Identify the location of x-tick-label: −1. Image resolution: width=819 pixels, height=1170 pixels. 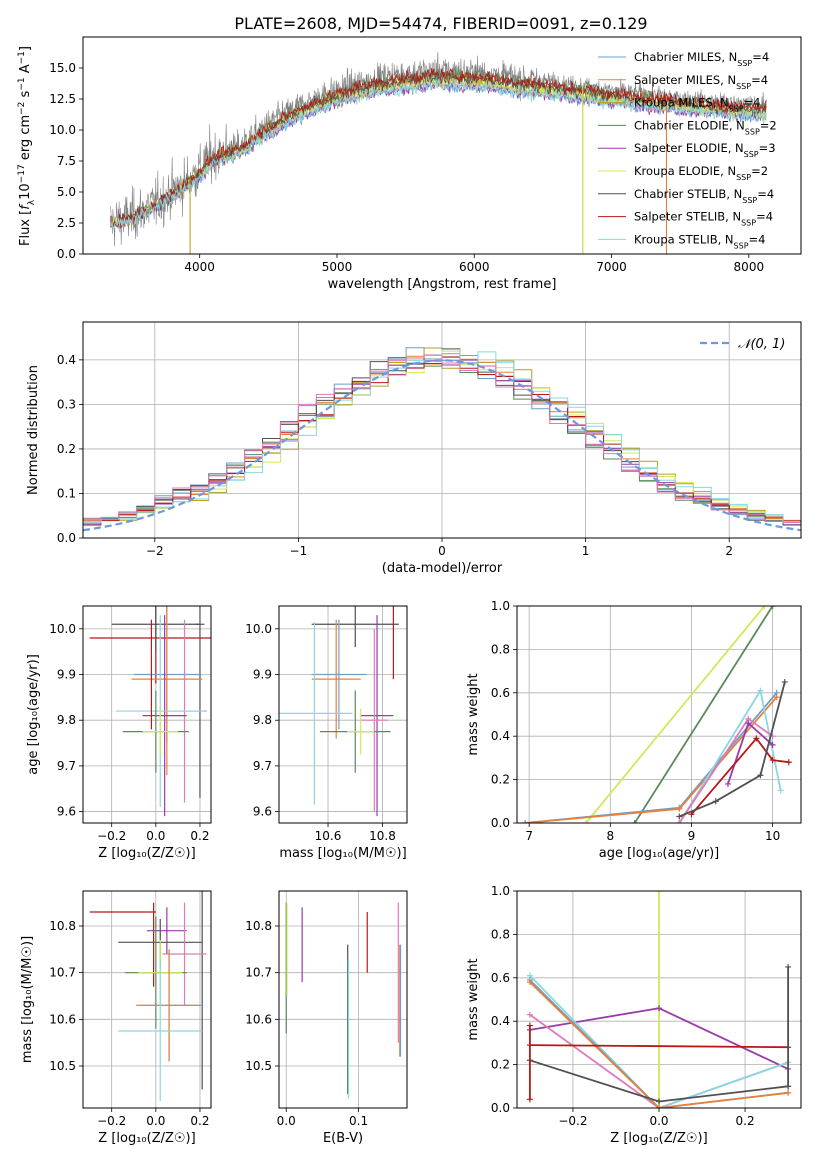
(299, 551).